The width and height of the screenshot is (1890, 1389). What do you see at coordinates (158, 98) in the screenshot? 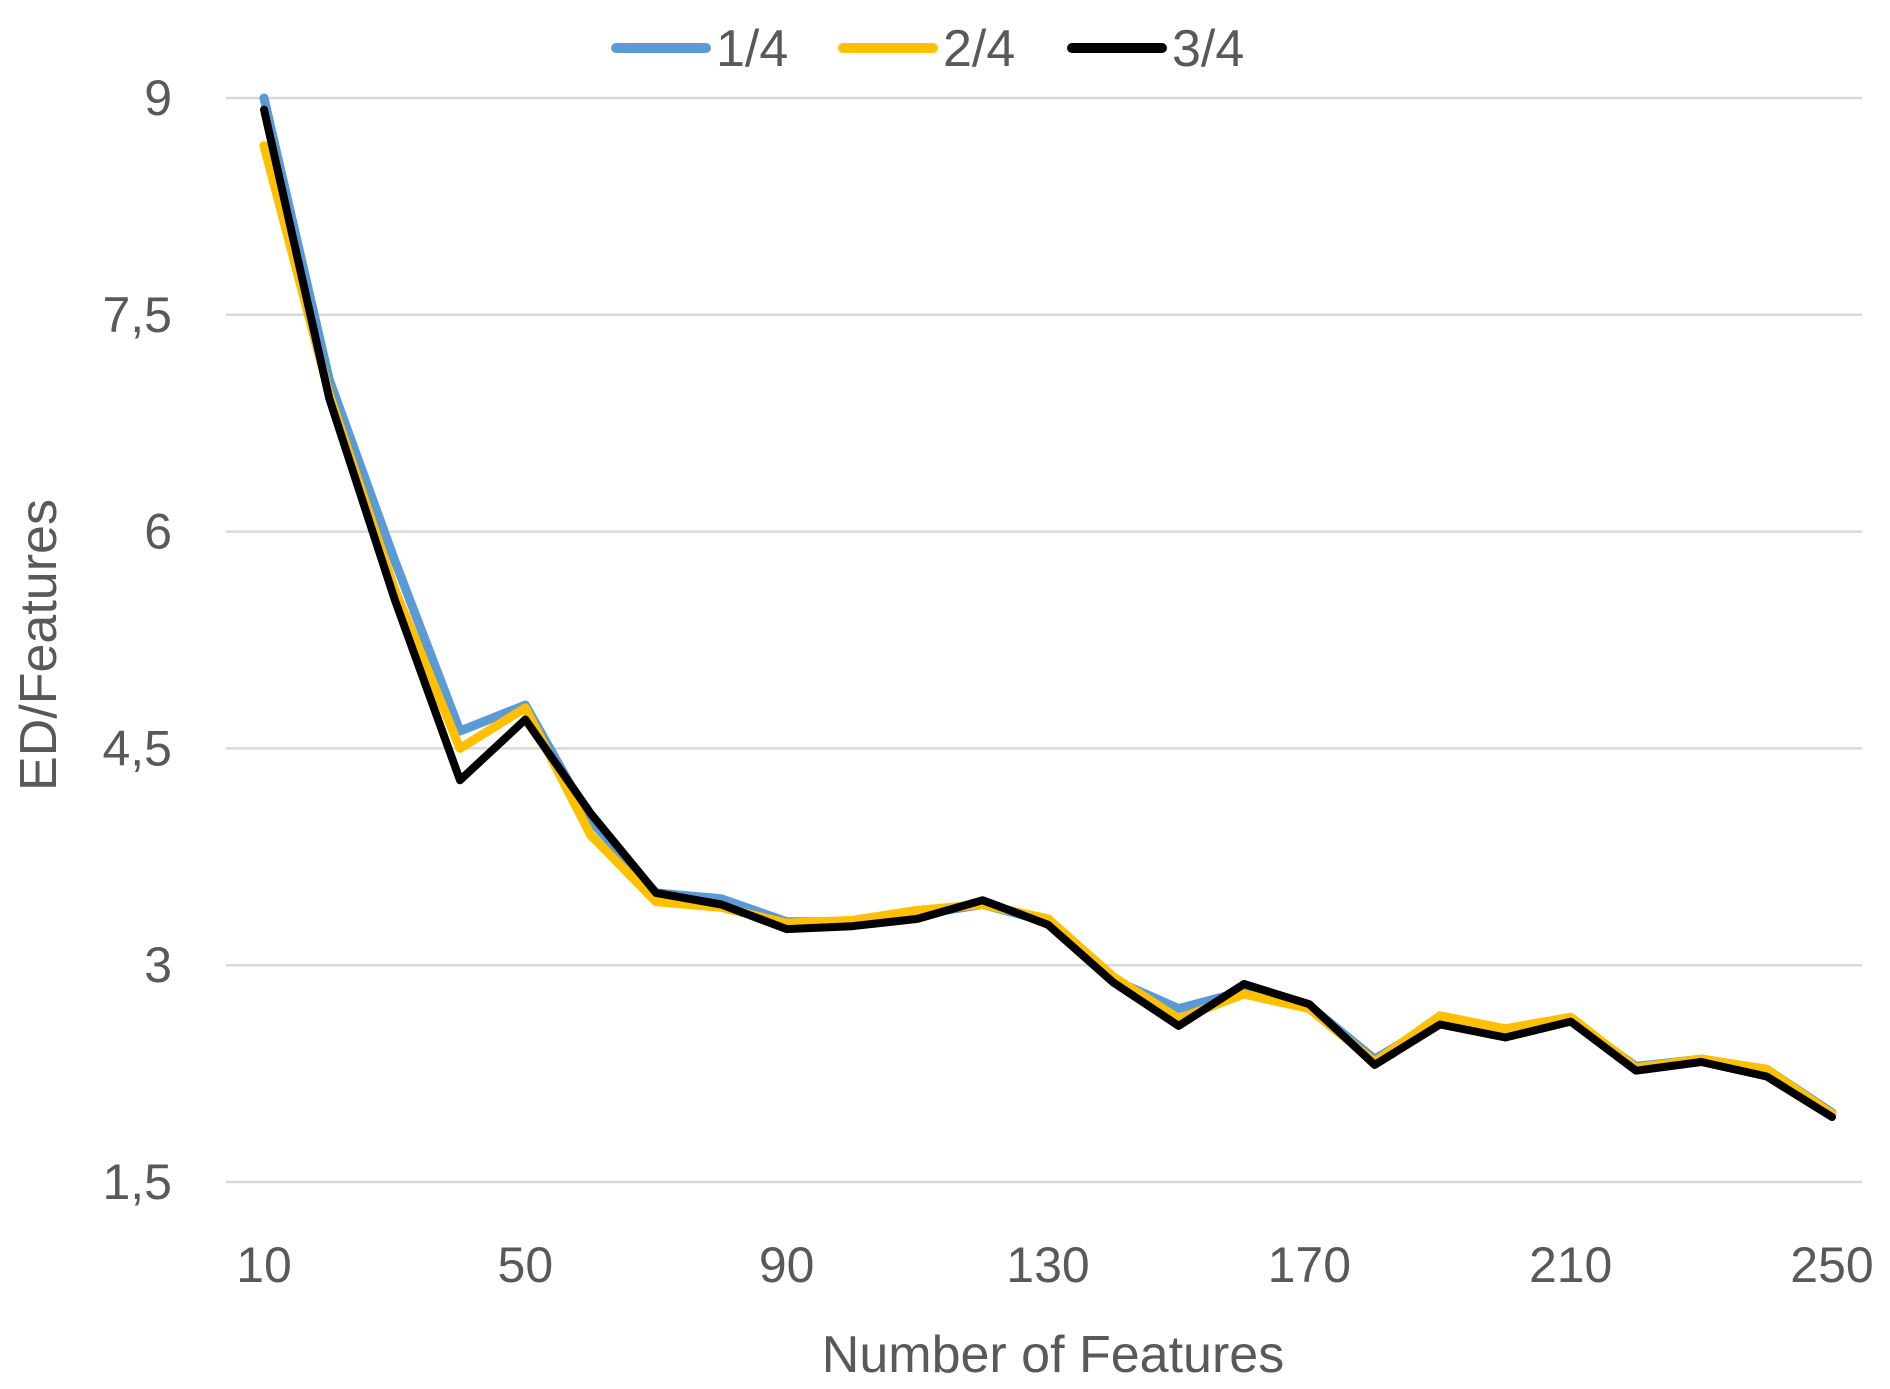
I see `y-tick-label: 9` at bounding box center [158, 98].